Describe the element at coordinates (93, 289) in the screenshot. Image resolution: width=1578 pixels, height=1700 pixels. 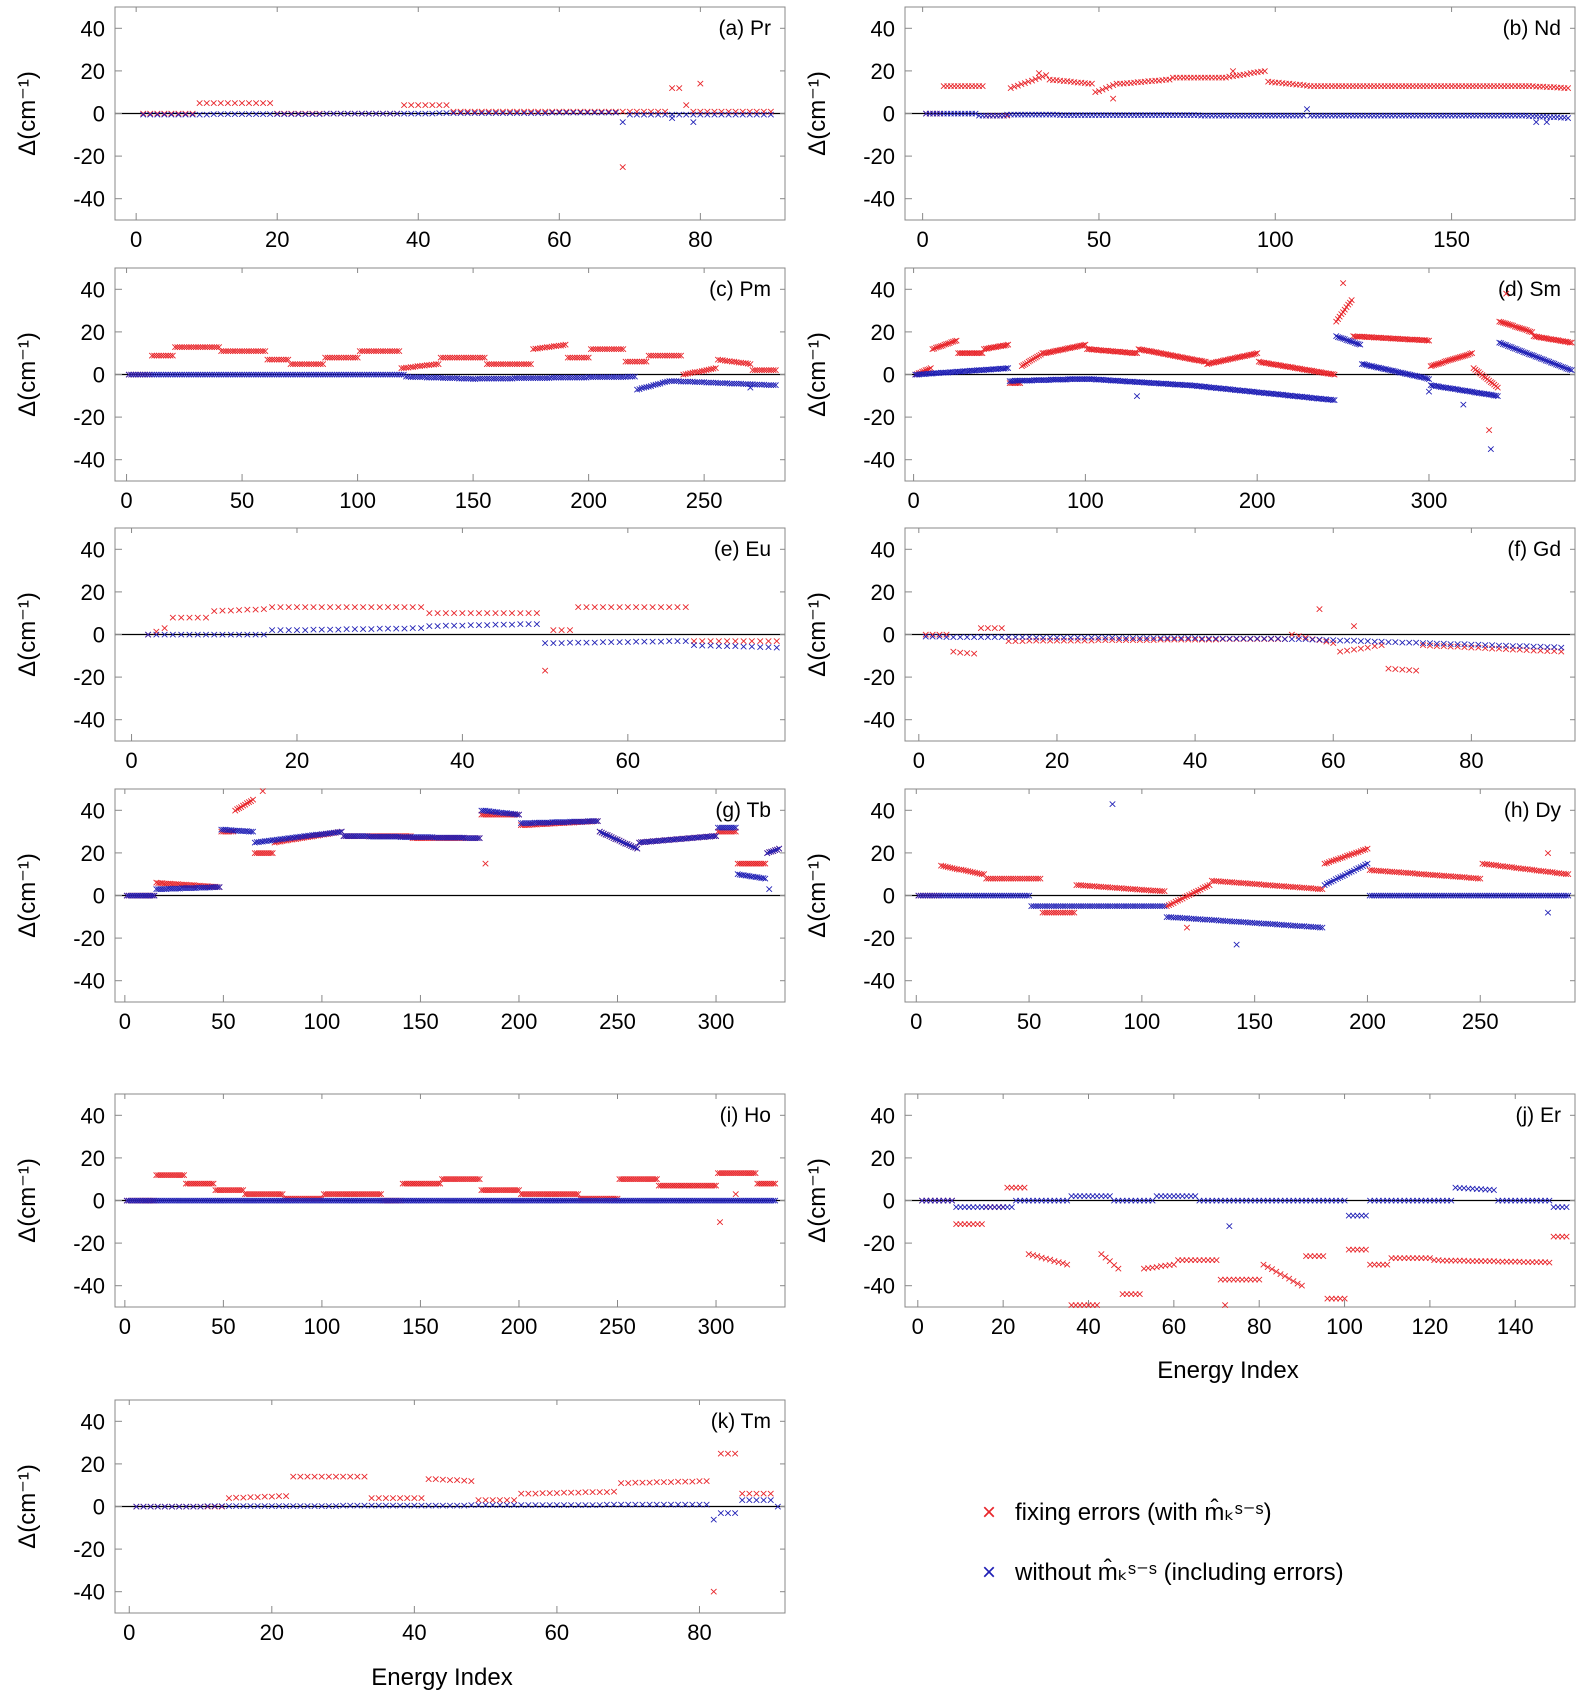
I see `y-tick-label: 40` at that location.